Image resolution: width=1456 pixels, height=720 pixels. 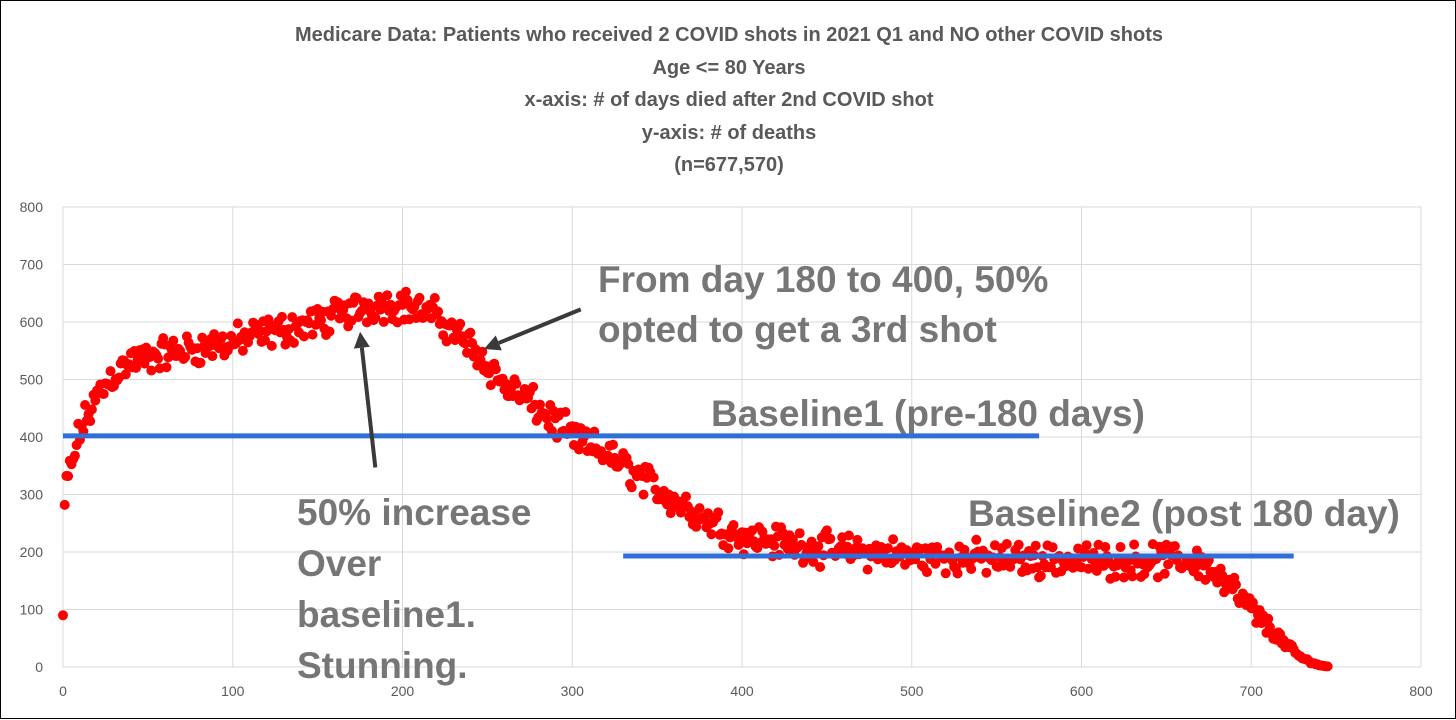 I want to click on x-tick-label: 200, so click(x=403, y=691).